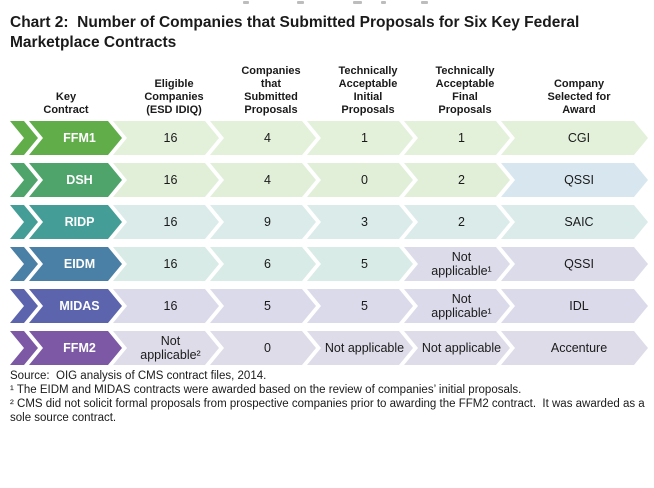  Describe the element at coordinates (263, 222) in the screenshot. I see `cell-submitted: 9` at that location.